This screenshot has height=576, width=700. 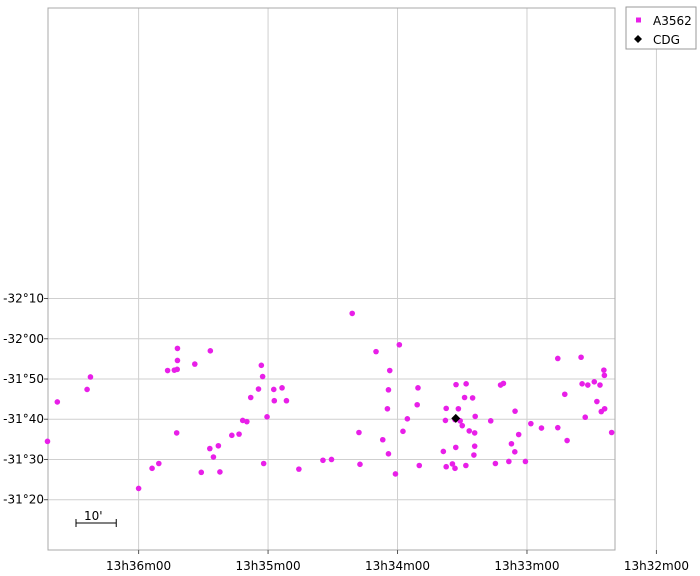 I want to click on legend-marker-a3562, so click(x=638, y=20).